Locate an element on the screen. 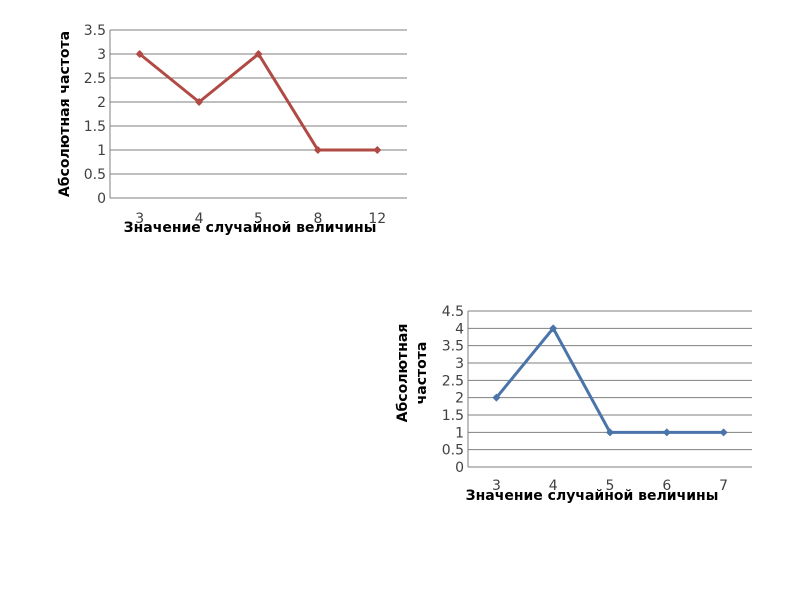 The image size is (800, 600). chart-2-x-axis-label: Значение случайной величины is located at coordinates (592, 496).